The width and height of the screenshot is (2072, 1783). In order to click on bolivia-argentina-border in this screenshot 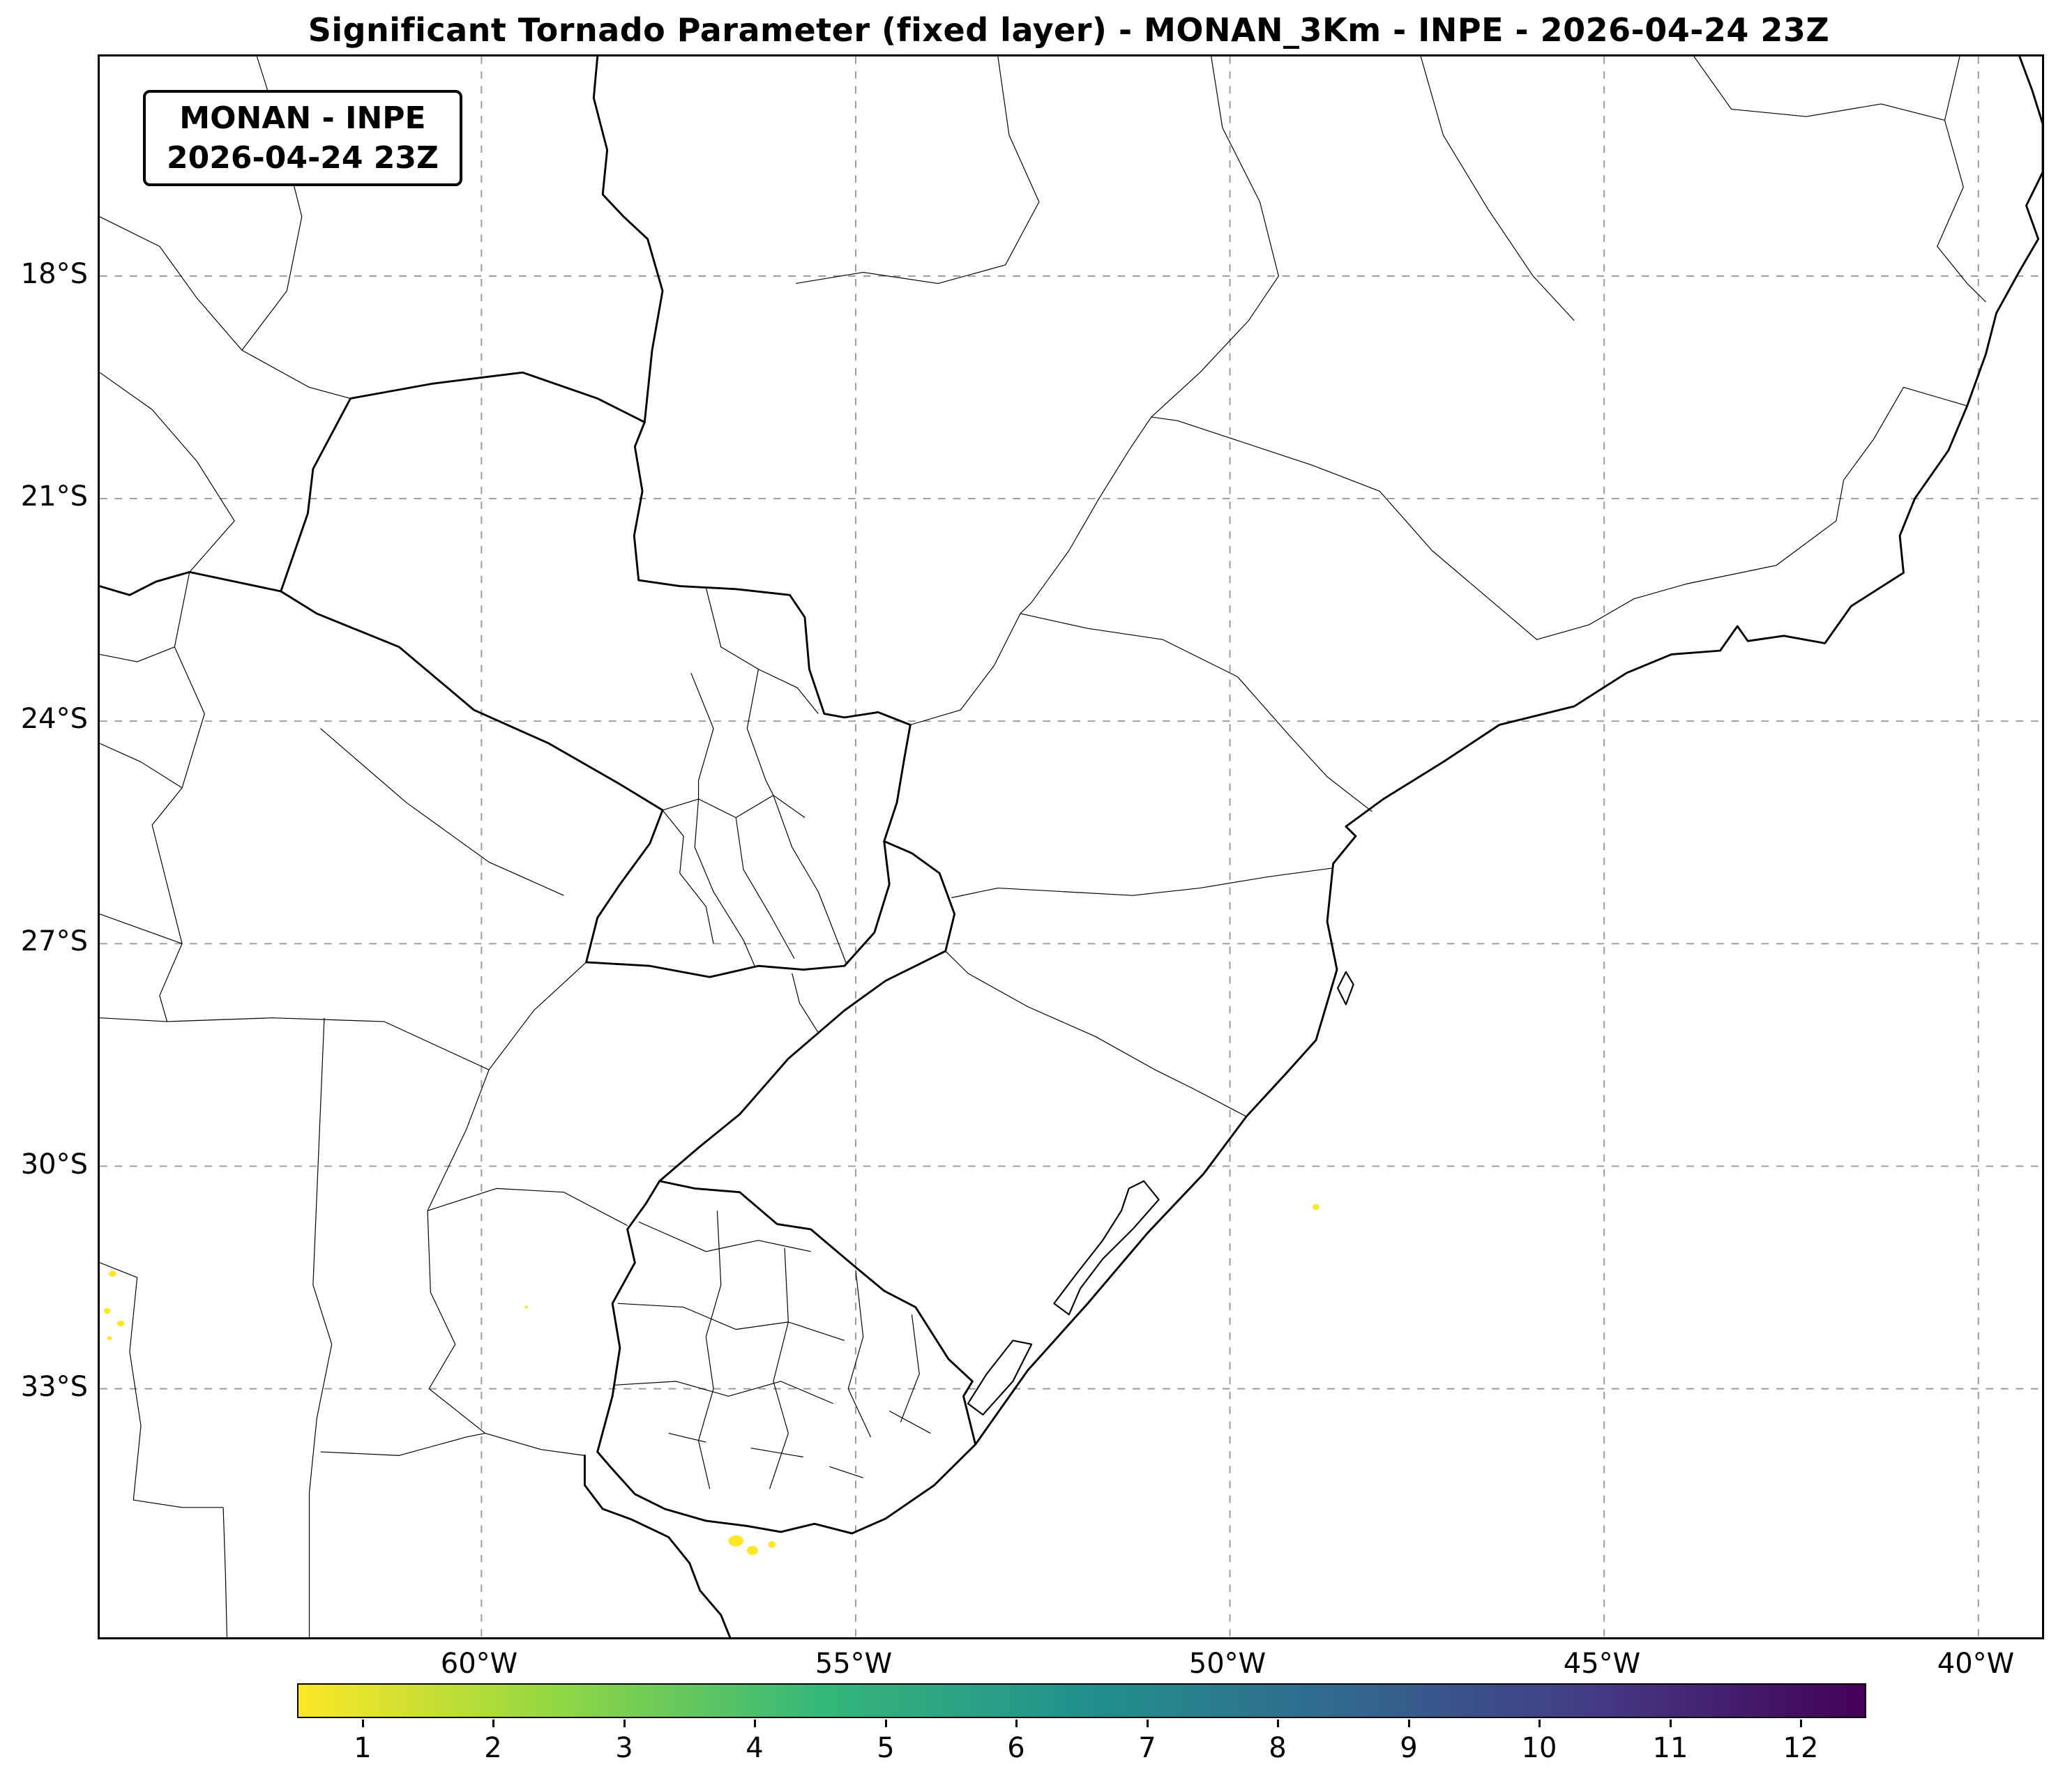, I will do `click(191, 583)`.